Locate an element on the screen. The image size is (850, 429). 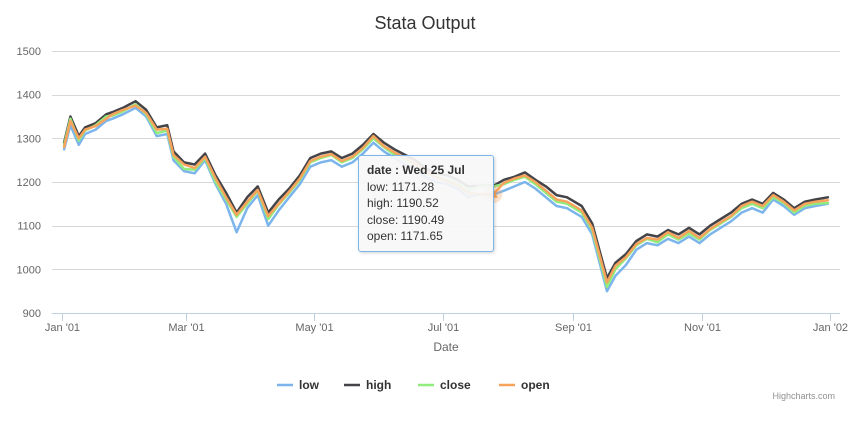
y-tick-label: 1100 is located at coordinates (29, 227).